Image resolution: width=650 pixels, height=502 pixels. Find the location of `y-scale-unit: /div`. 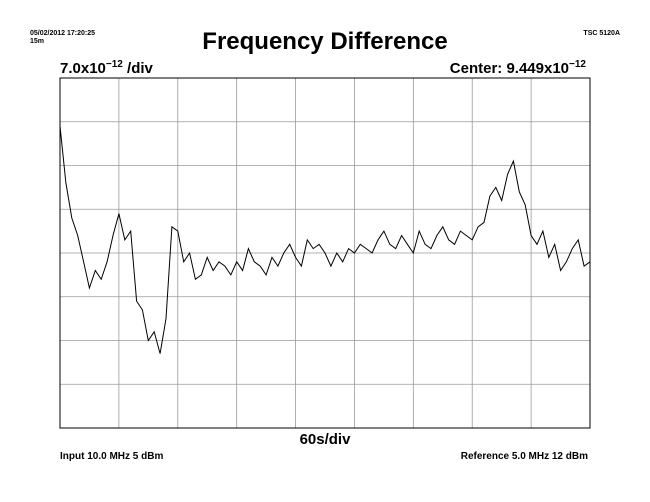

y-scale-unit: /div is located at coordinates (137, 68).